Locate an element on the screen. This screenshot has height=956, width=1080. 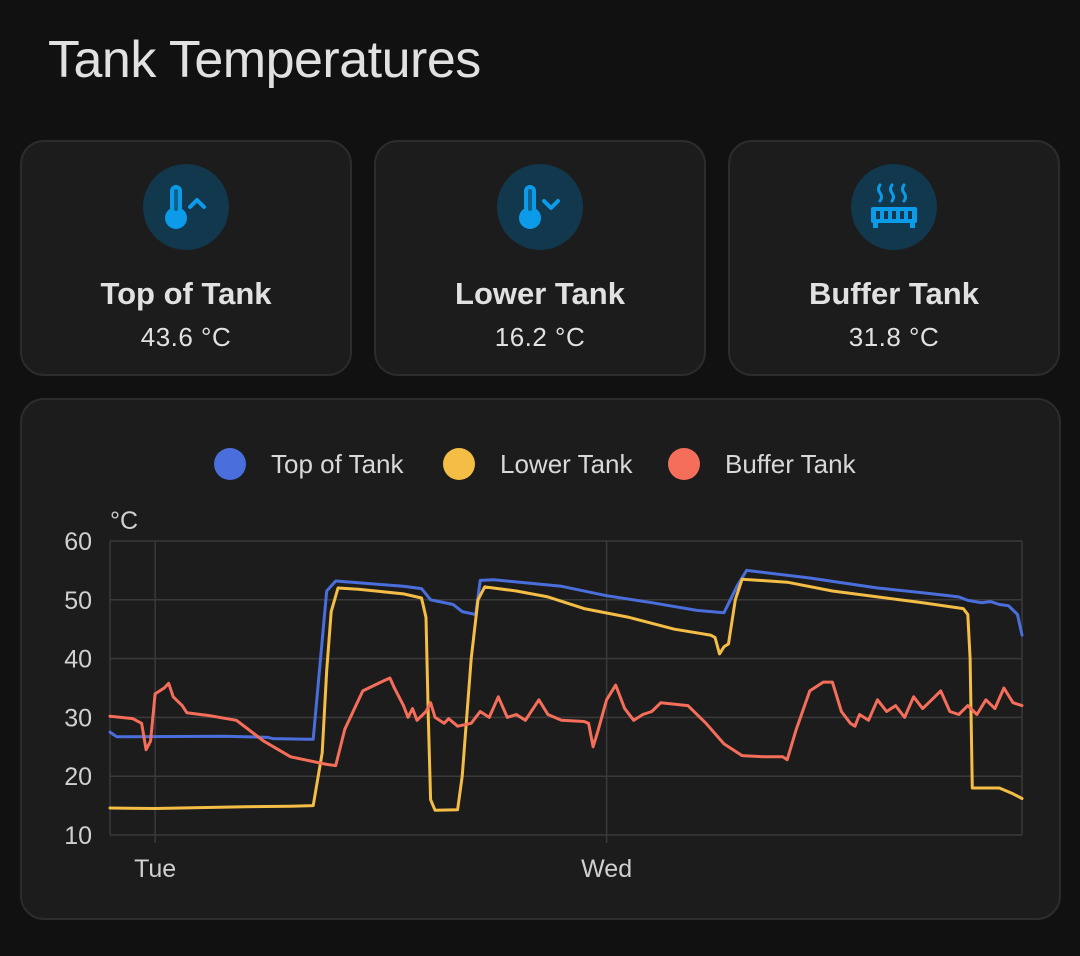
thermometer-chevron-up-icon is located at coordinates (186, 207).